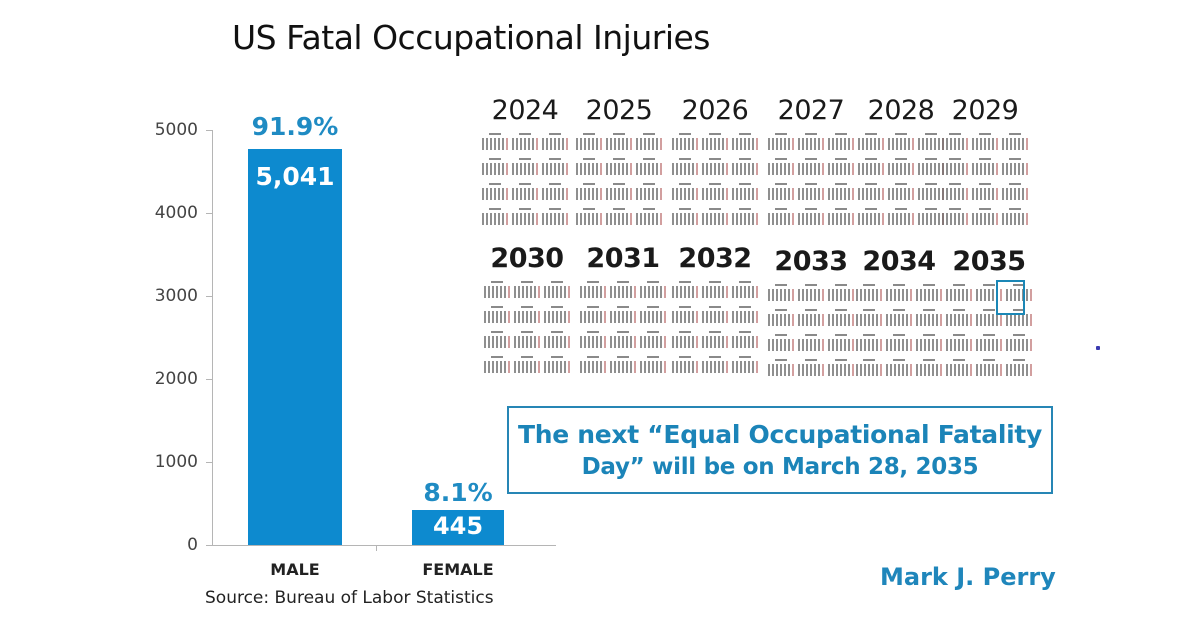 This screenshot has width=1200, height=623. I want to click on x-axis, so click(381, 545).